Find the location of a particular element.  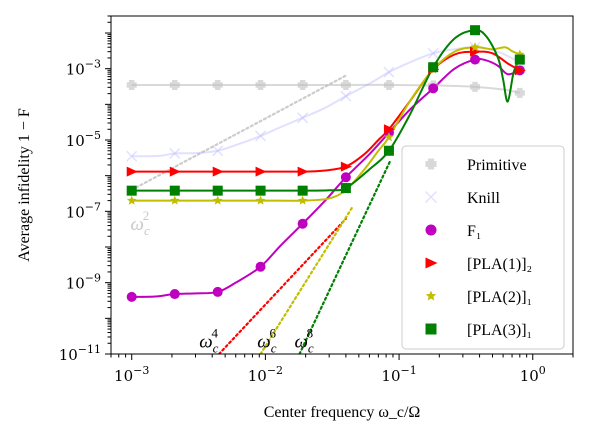

legend-label: [PLA(1)]₂ is located at coordinates (499, 264).